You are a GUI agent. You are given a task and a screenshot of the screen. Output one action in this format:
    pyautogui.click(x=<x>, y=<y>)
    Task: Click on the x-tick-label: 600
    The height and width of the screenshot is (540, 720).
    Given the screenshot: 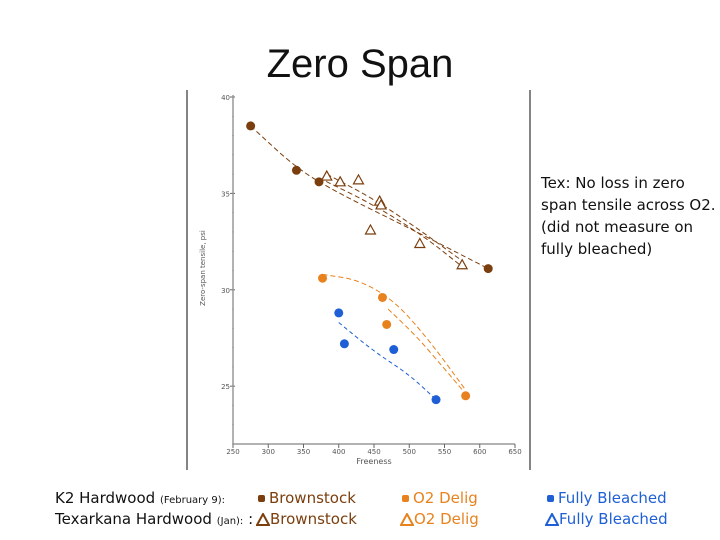 What is the action you would take?
    pyautogui.click(x=479, y=452)
    